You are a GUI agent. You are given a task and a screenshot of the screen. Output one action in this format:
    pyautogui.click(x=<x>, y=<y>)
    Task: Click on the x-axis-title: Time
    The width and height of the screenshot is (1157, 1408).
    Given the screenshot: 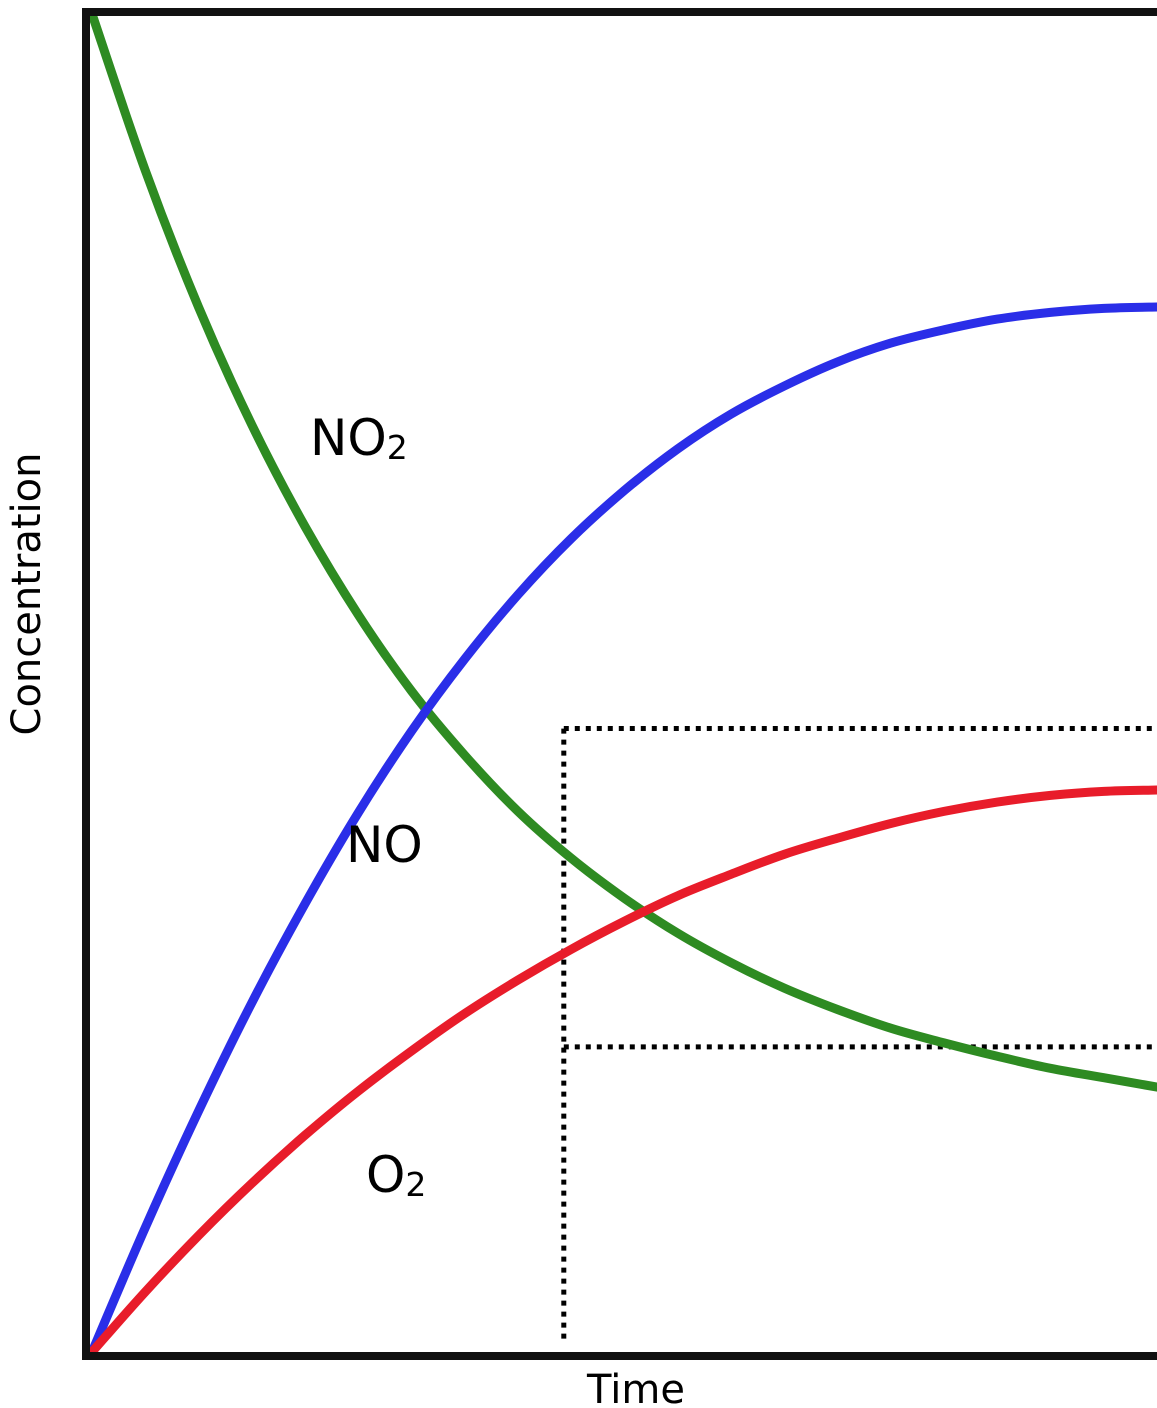 What is the action you would take?
    pyautogui.click(x=635, y=1387)
    